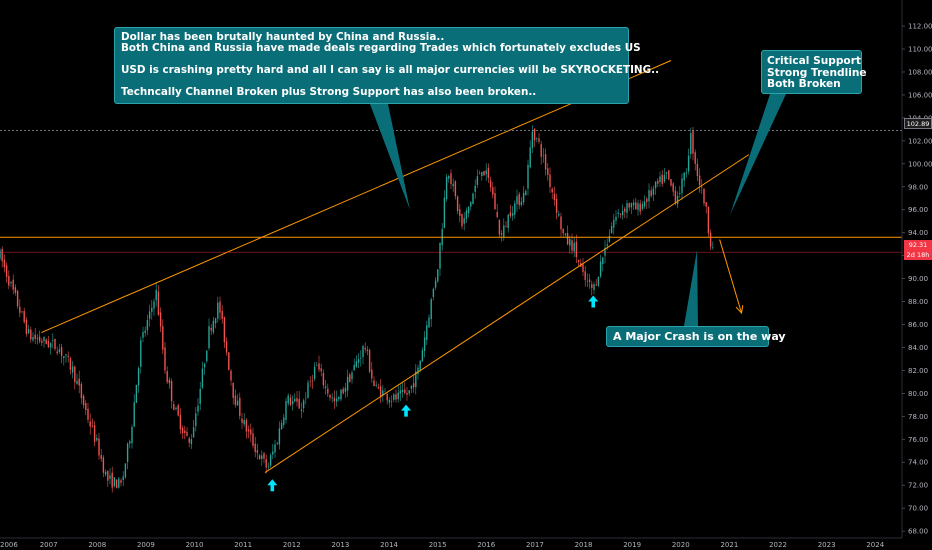 The width and height of the screenshot is (932, 550). What do you see at coordinates (918, 210) in the screenshot?
I see `y-tick-label: 96.00` at bounding box center [918, 210].